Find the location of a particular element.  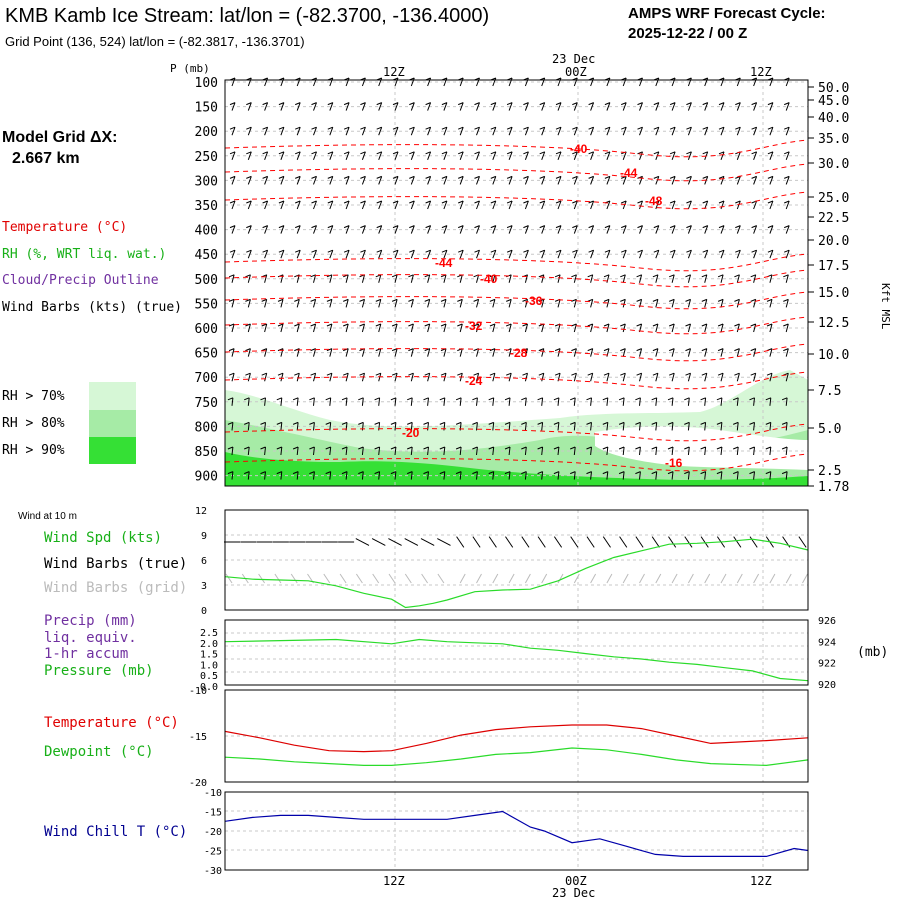

precip-label: Precip (mm) is located at coordinates (90, 621).